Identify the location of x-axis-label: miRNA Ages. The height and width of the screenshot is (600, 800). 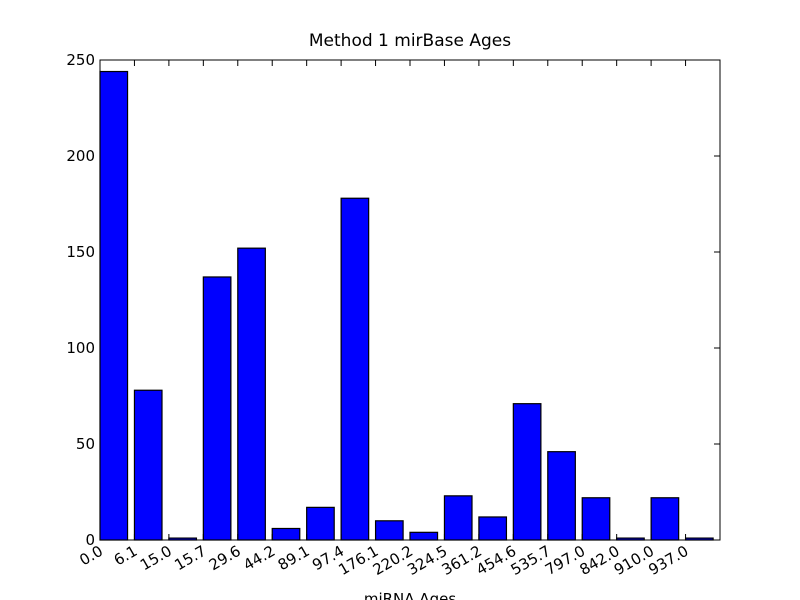
(410, 595).